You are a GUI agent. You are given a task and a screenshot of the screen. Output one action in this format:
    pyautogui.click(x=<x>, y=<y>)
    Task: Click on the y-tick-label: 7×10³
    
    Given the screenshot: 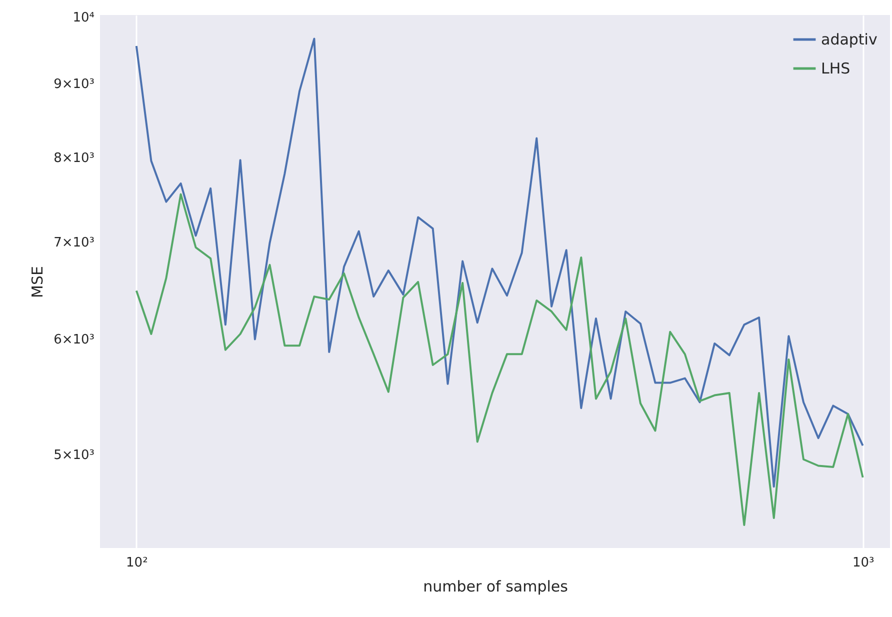 What is the action you would take?
    pyautogui.click(x=74, y=242)
    